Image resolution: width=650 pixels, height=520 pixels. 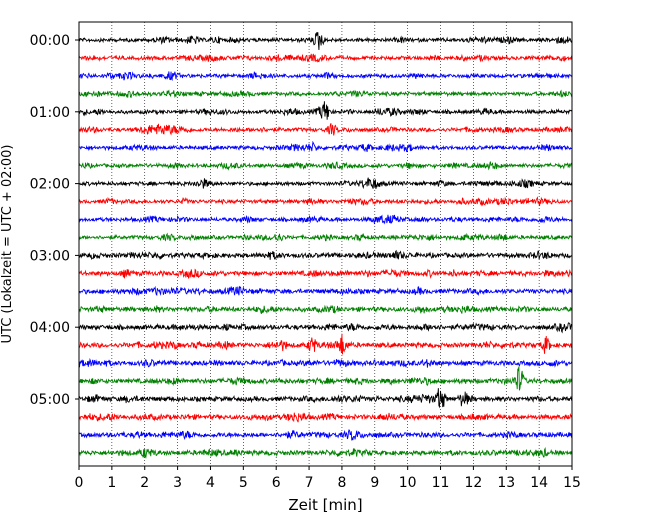 What do you see at coordinates (111, 483) in the screenshot?
I see `x-tick-label: 1` at bounding box center [111, 483].